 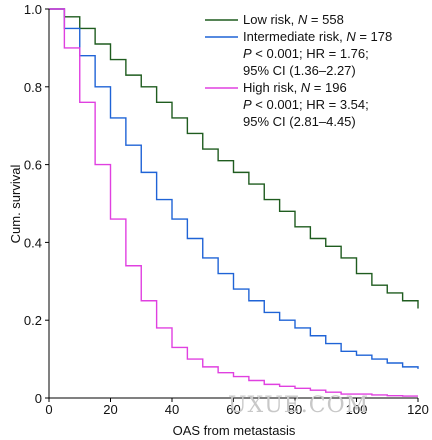 I want to click on y-axis-label: Cum. survival, so click(x=15, y=204).